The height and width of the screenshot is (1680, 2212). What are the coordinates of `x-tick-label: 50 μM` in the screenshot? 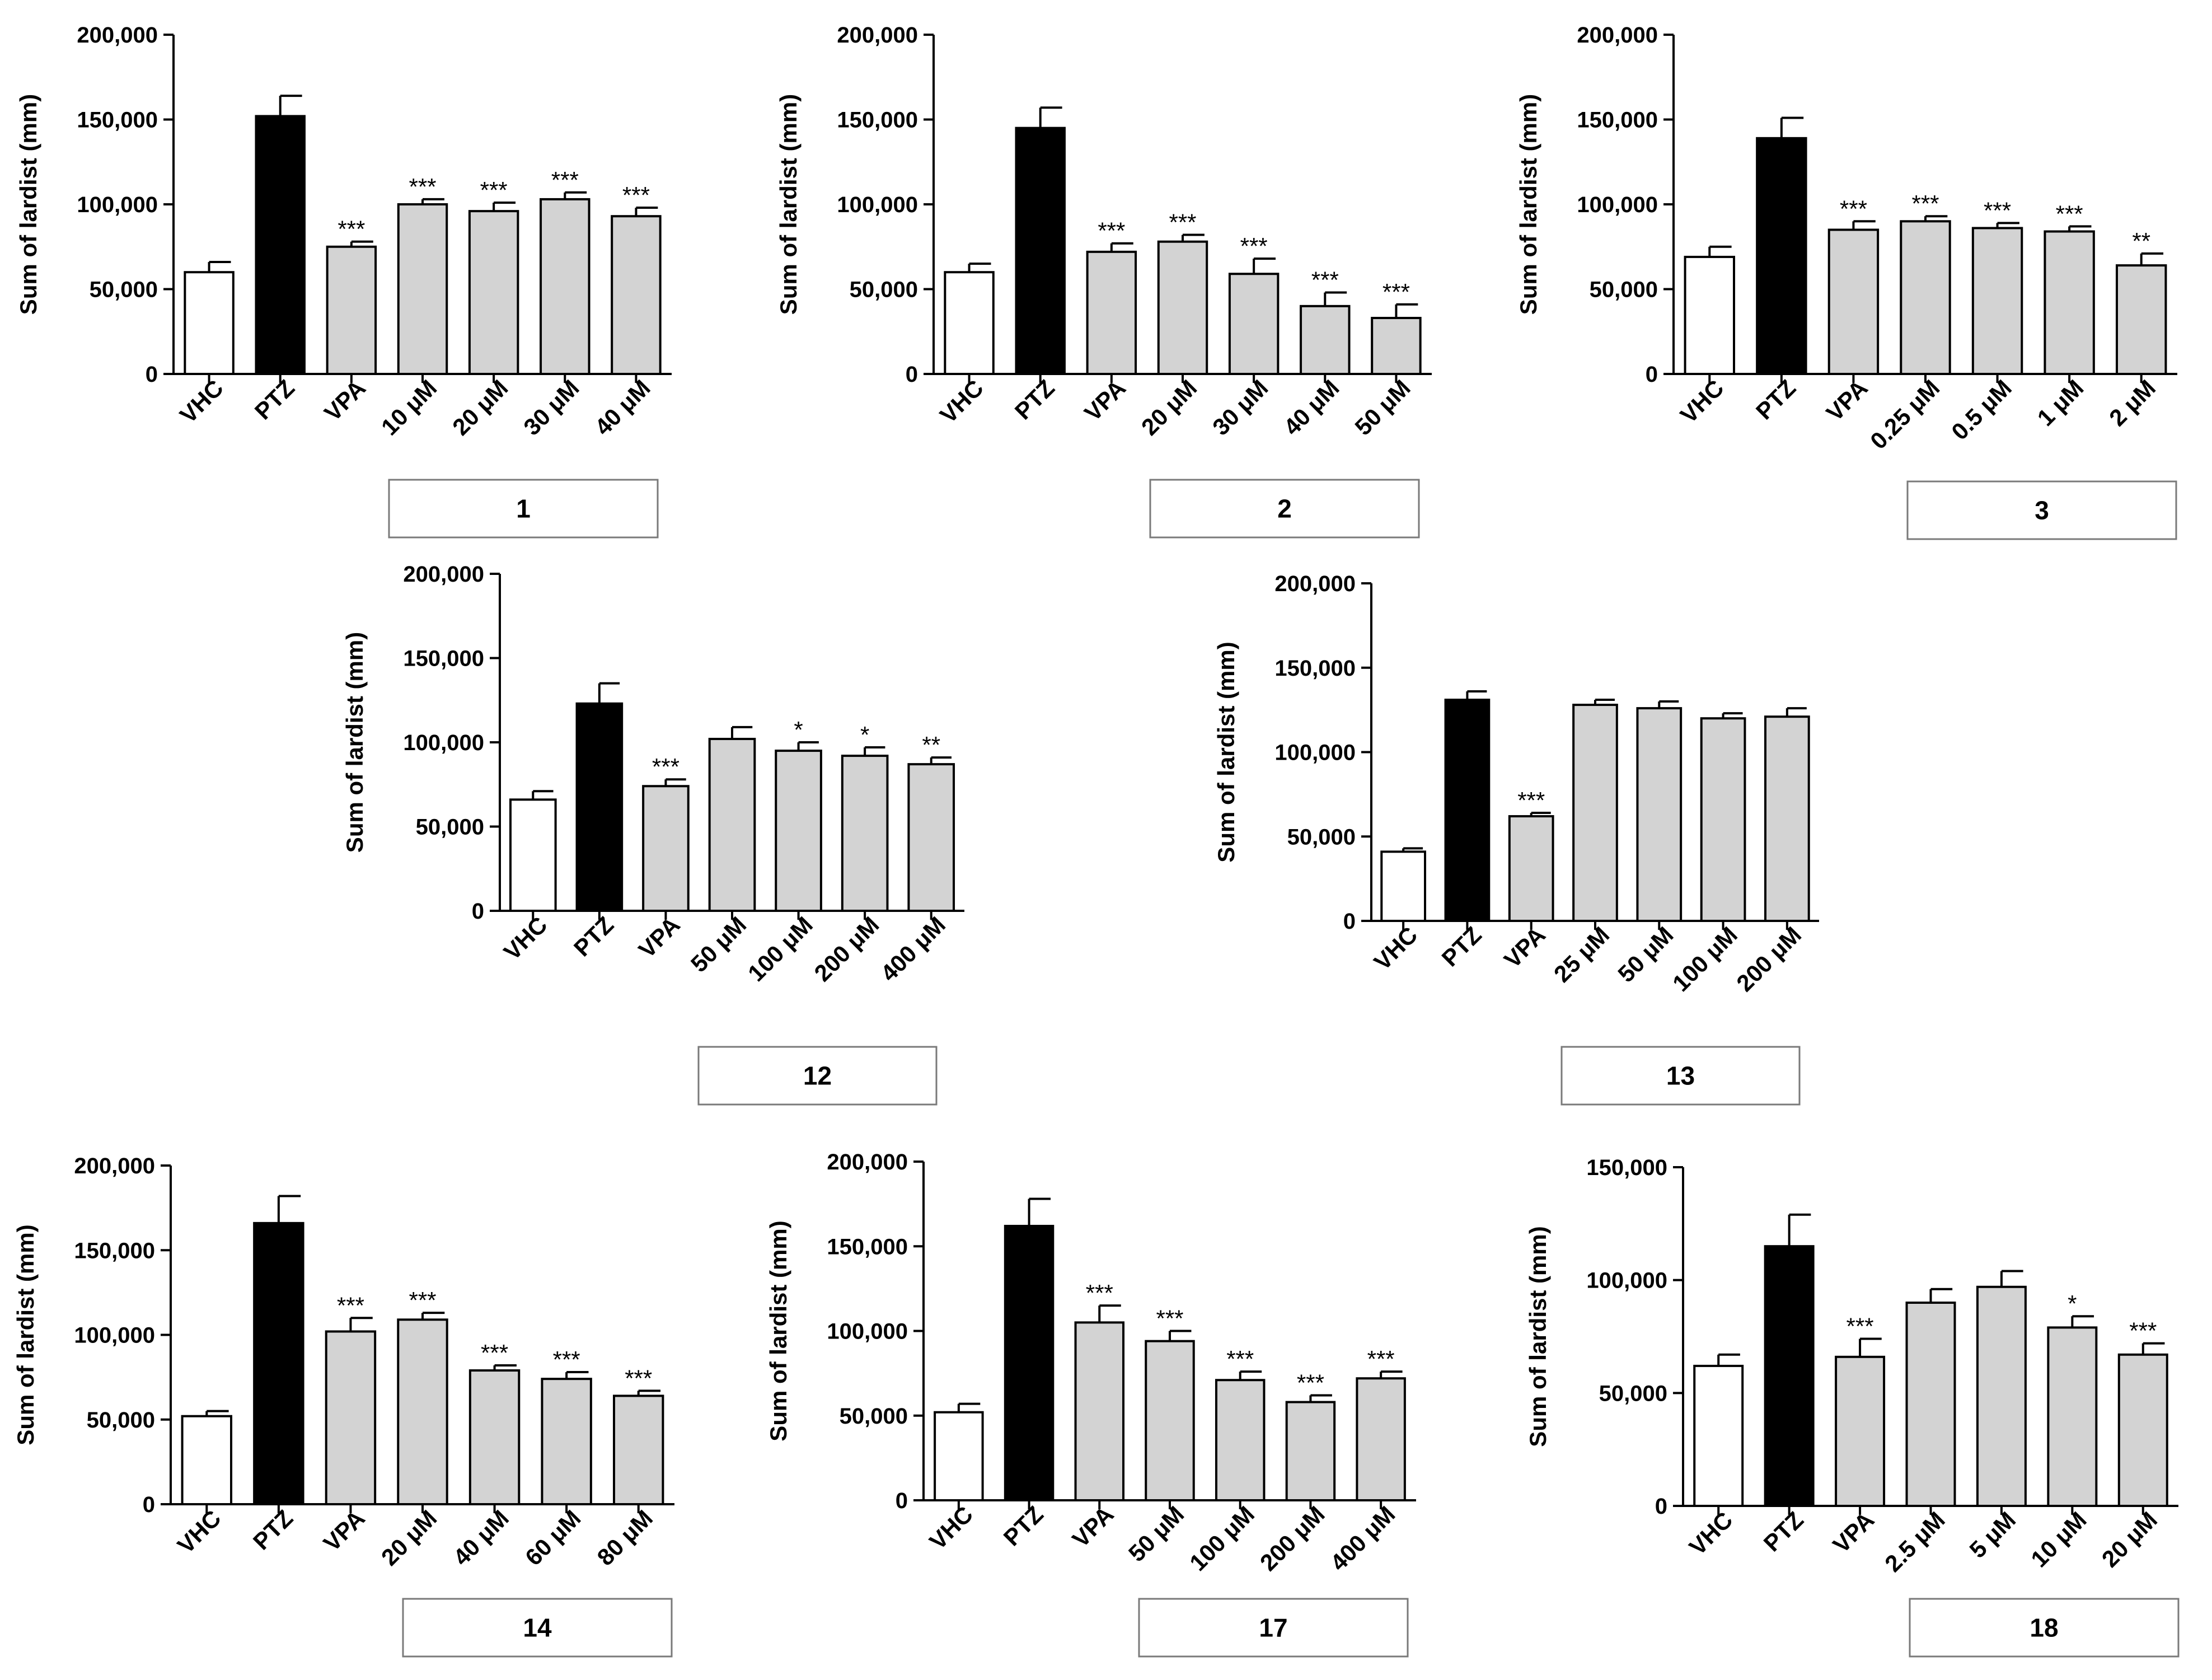 It's located at (718, 944).